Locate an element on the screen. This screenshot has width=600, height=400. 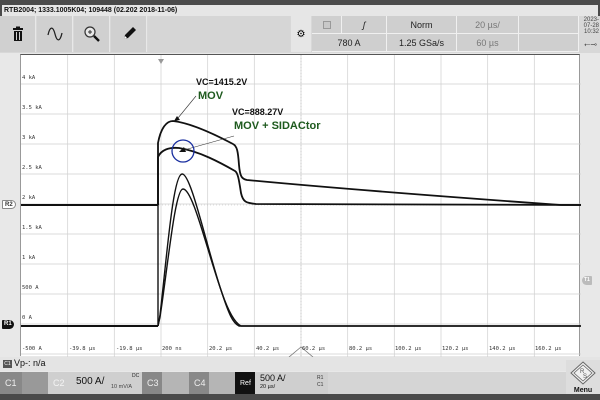
x-label: 160.2 µs is located at coordinates (548, 349).